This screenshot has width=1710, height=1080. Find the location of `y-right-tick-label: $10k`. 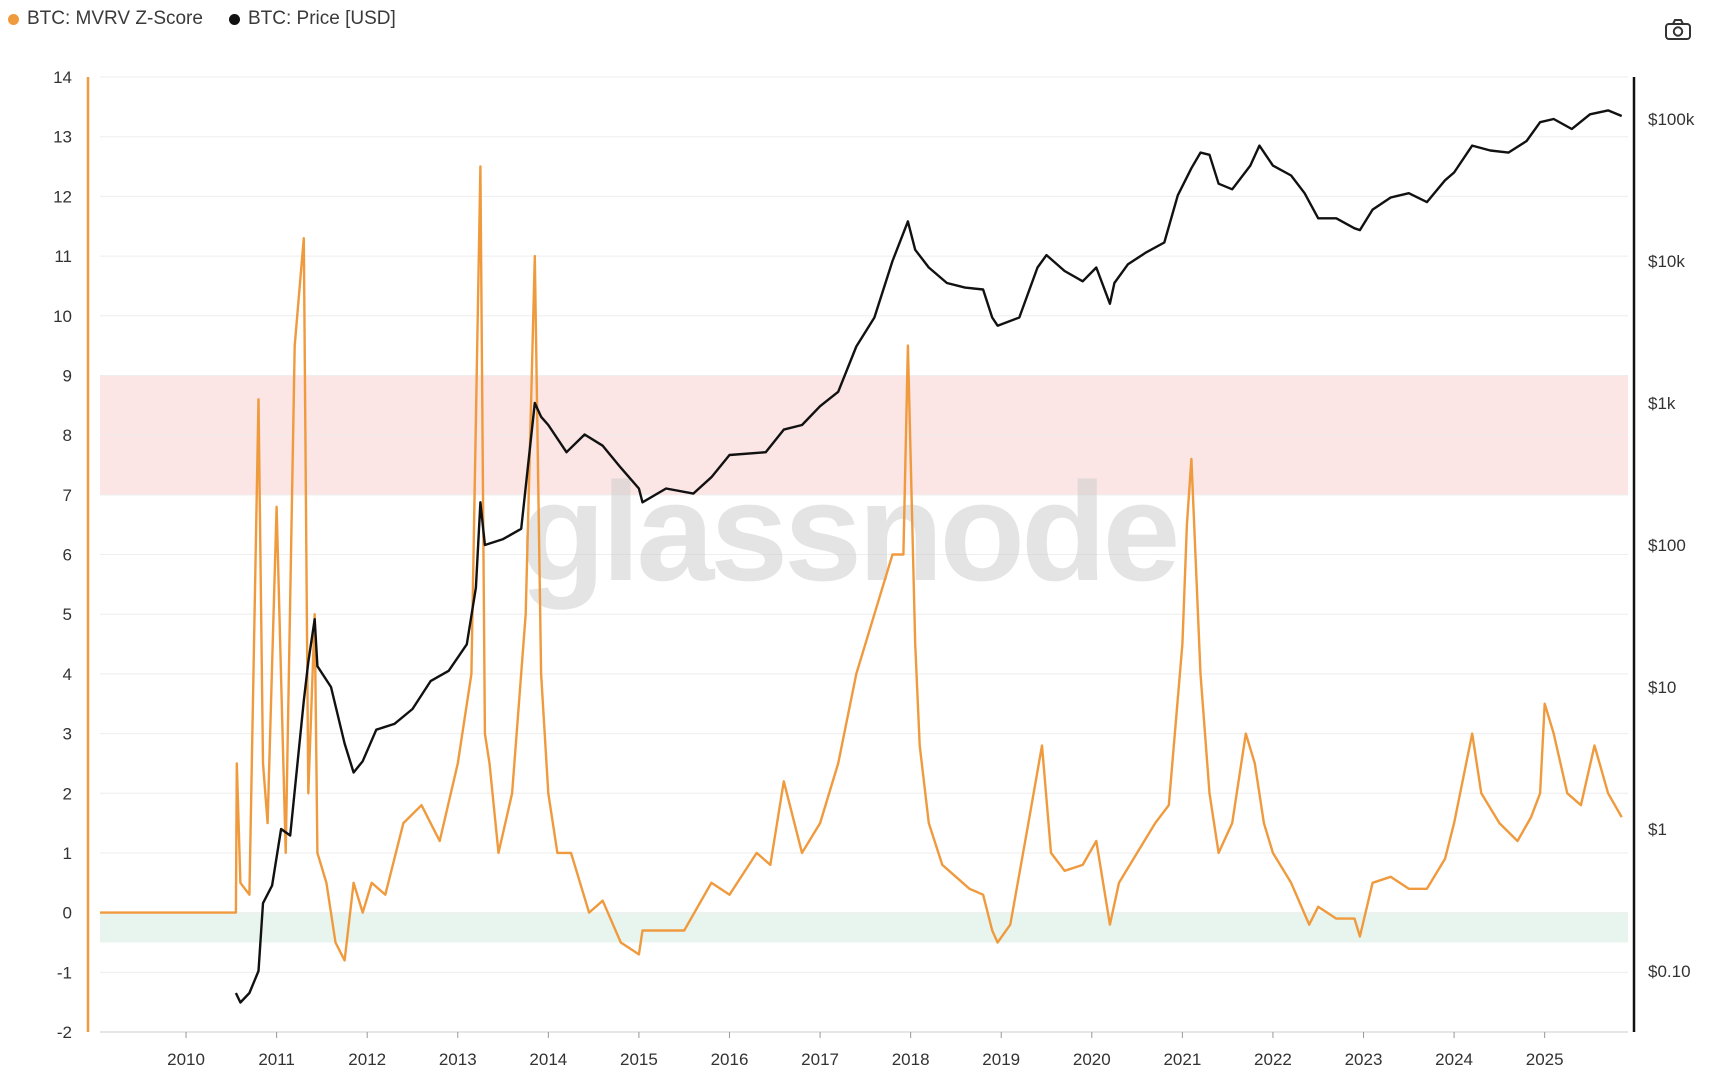

y-right-tick-label: $10k is located at coordinates (1666, 261).